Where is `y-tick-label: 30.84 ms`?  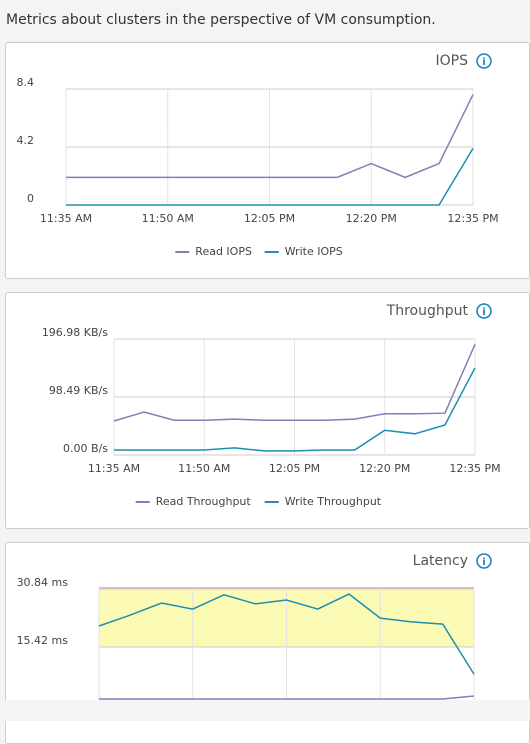 y-tick-label: 30.84 ms is located at coordinates (43, 582).